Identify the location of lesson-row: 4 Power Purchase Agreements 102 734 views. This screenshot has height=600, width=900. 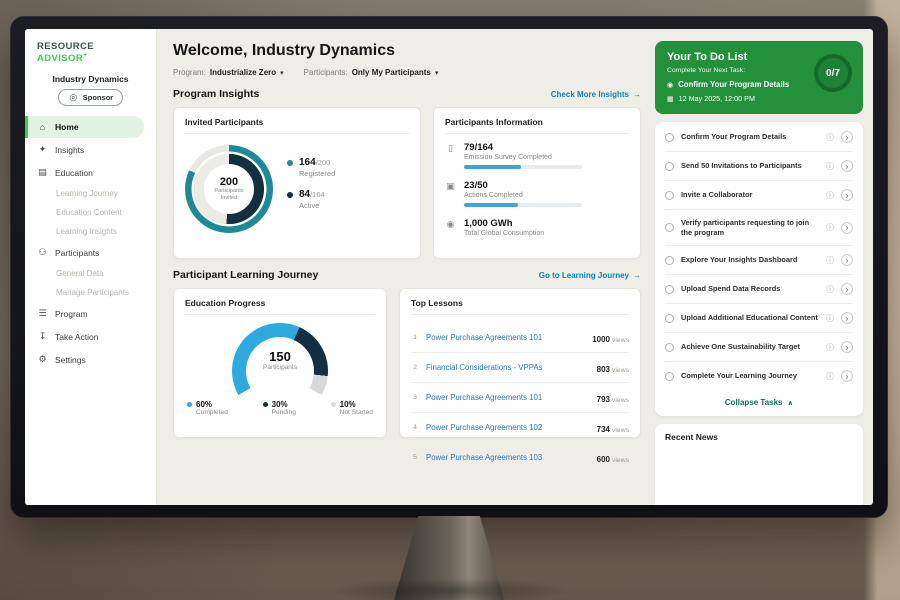
(520, 428).